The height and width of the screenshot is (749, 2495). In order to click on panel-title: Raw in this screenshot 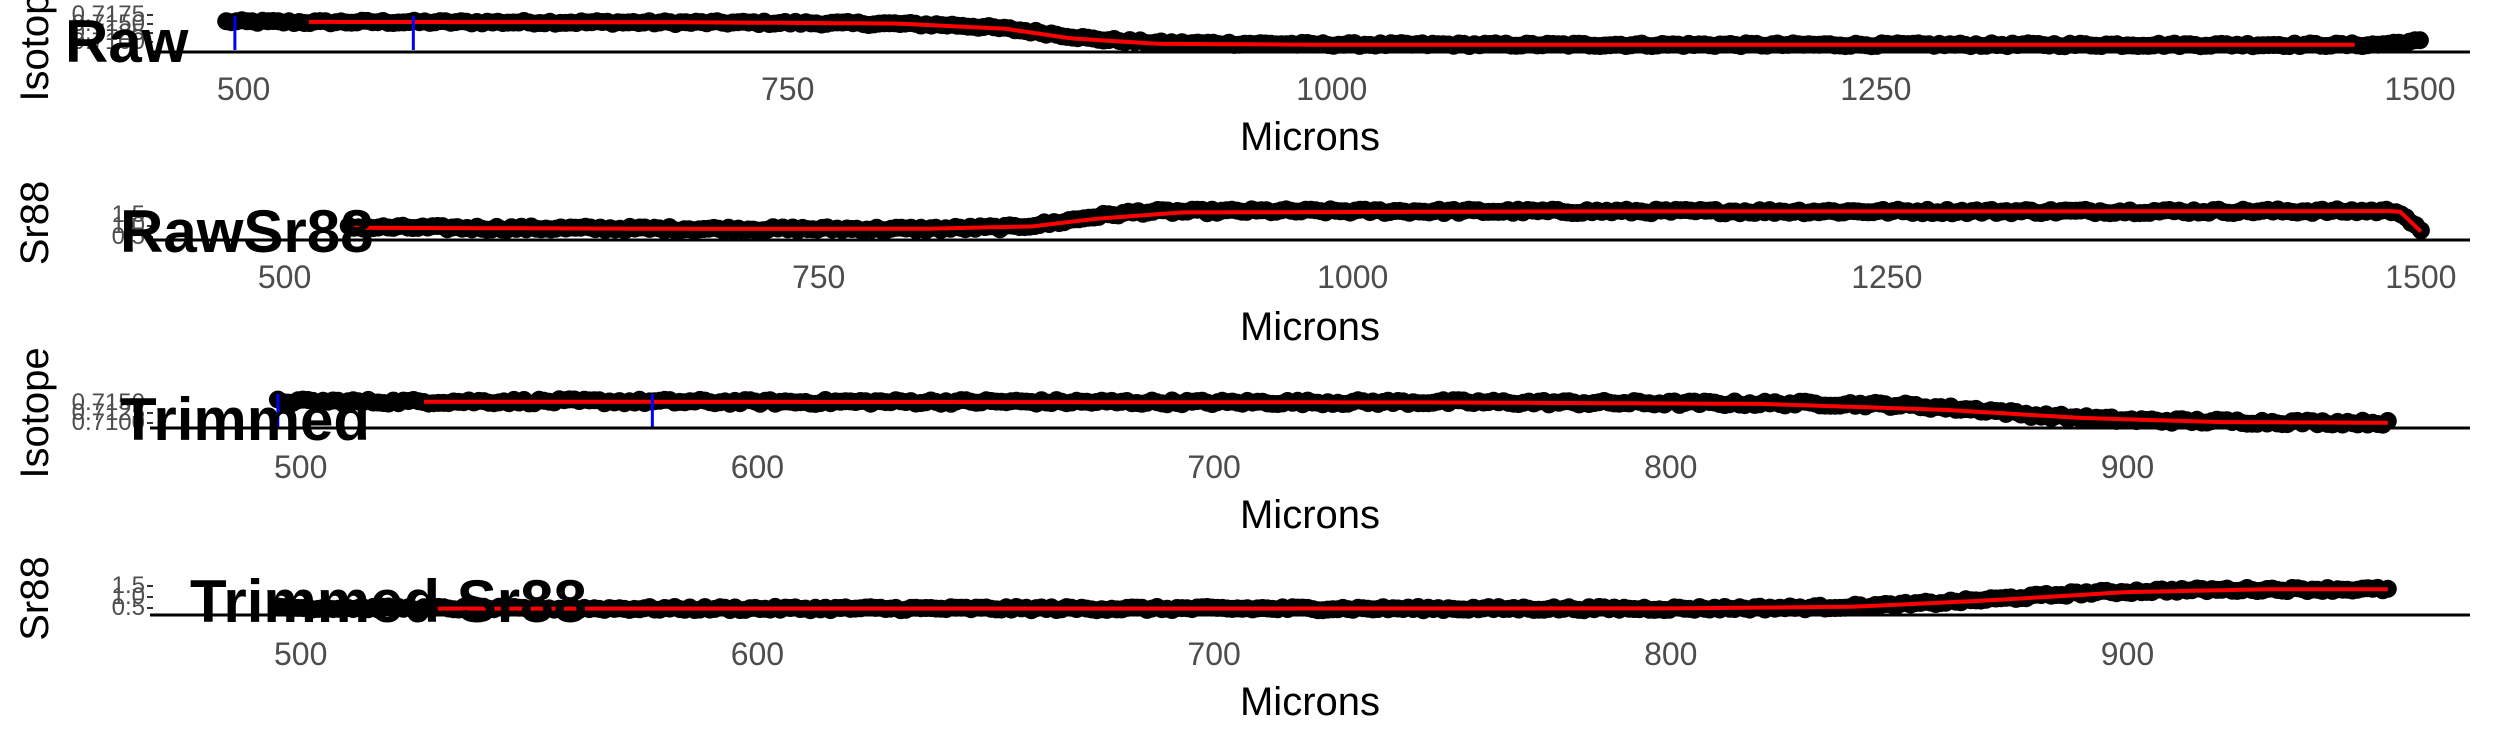, I will do `click(127, 41)`.